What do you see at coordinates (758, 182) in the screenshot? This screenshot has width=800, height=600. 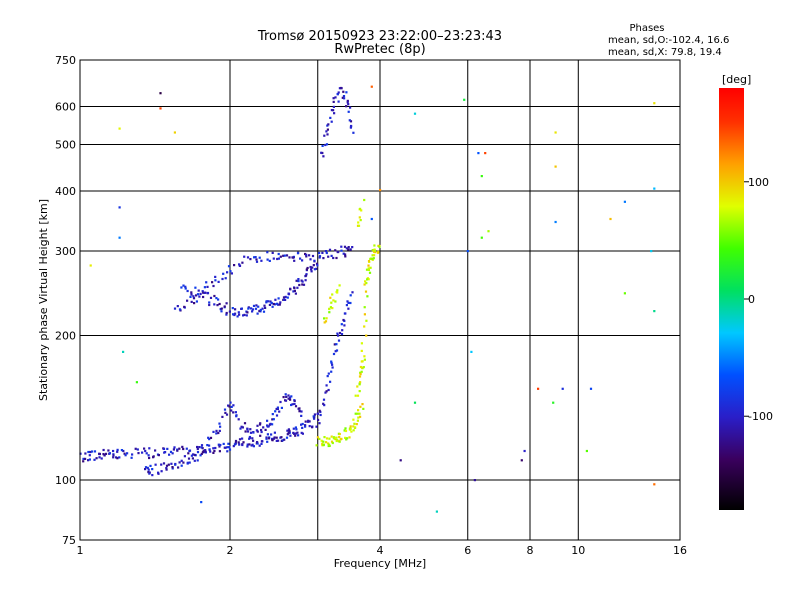 I see `colorbar-tick-label: 100` at bounding box center [758, 182].